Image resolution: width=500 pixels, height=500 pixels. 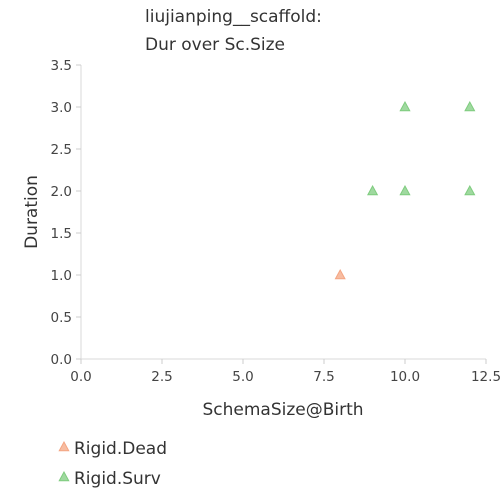 I want to click on y-tick-label: 2.0, so click(x=61, y=192).